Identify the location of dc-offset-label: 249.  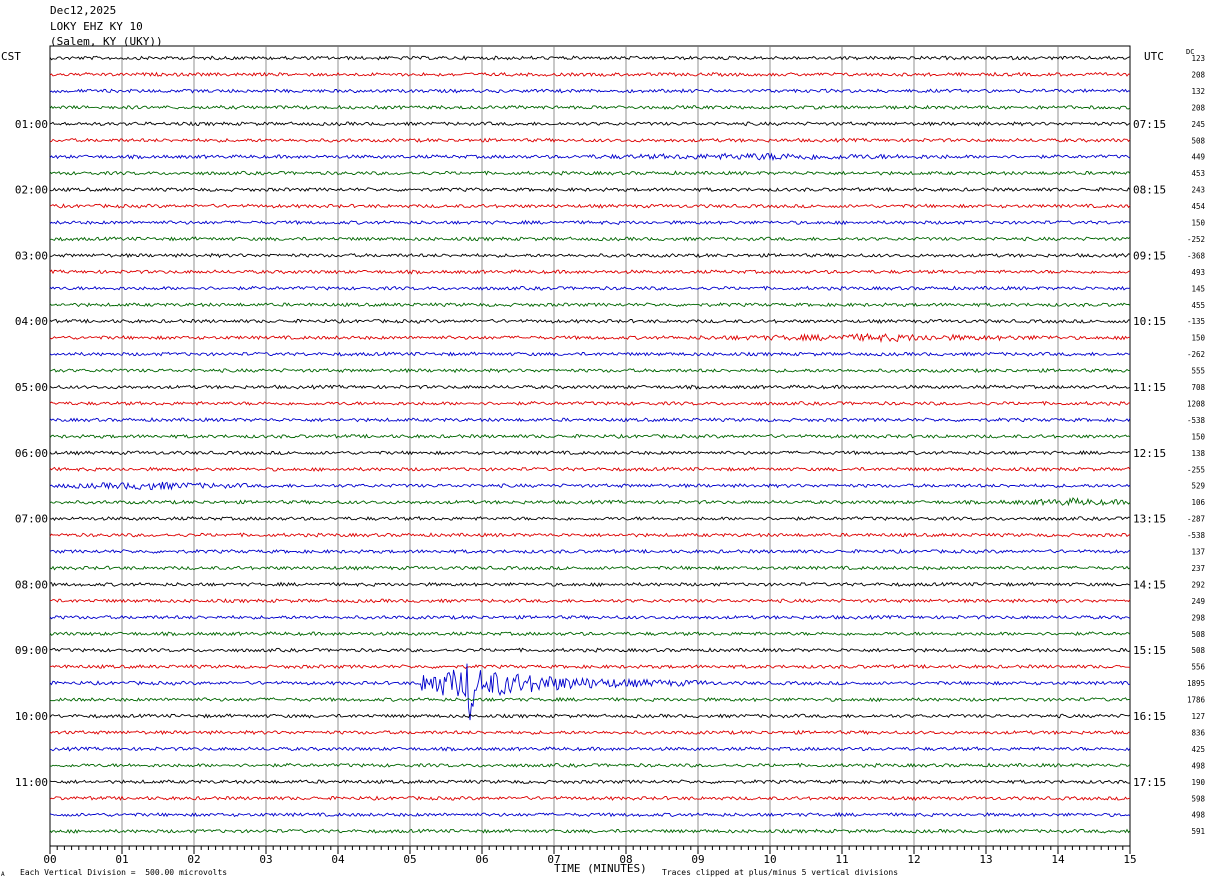
(1198, 601).